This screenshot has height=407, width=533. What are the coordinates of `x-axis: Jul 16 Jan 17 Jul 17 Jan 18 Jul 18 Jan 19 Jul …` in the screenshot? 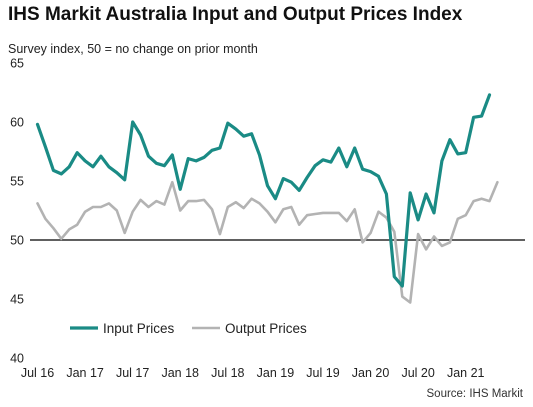 It's located at (253, 373).